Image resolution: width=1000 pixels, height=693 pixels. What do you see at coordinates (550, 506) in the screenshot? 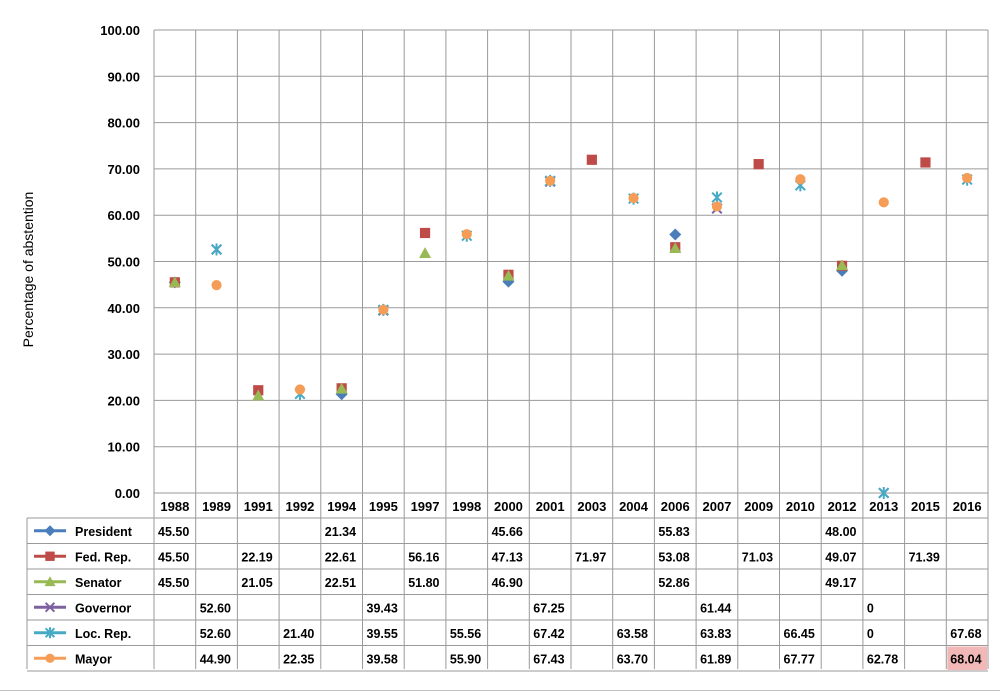
I see `x-tick-label: 2001` at bounding box center [550, 506].